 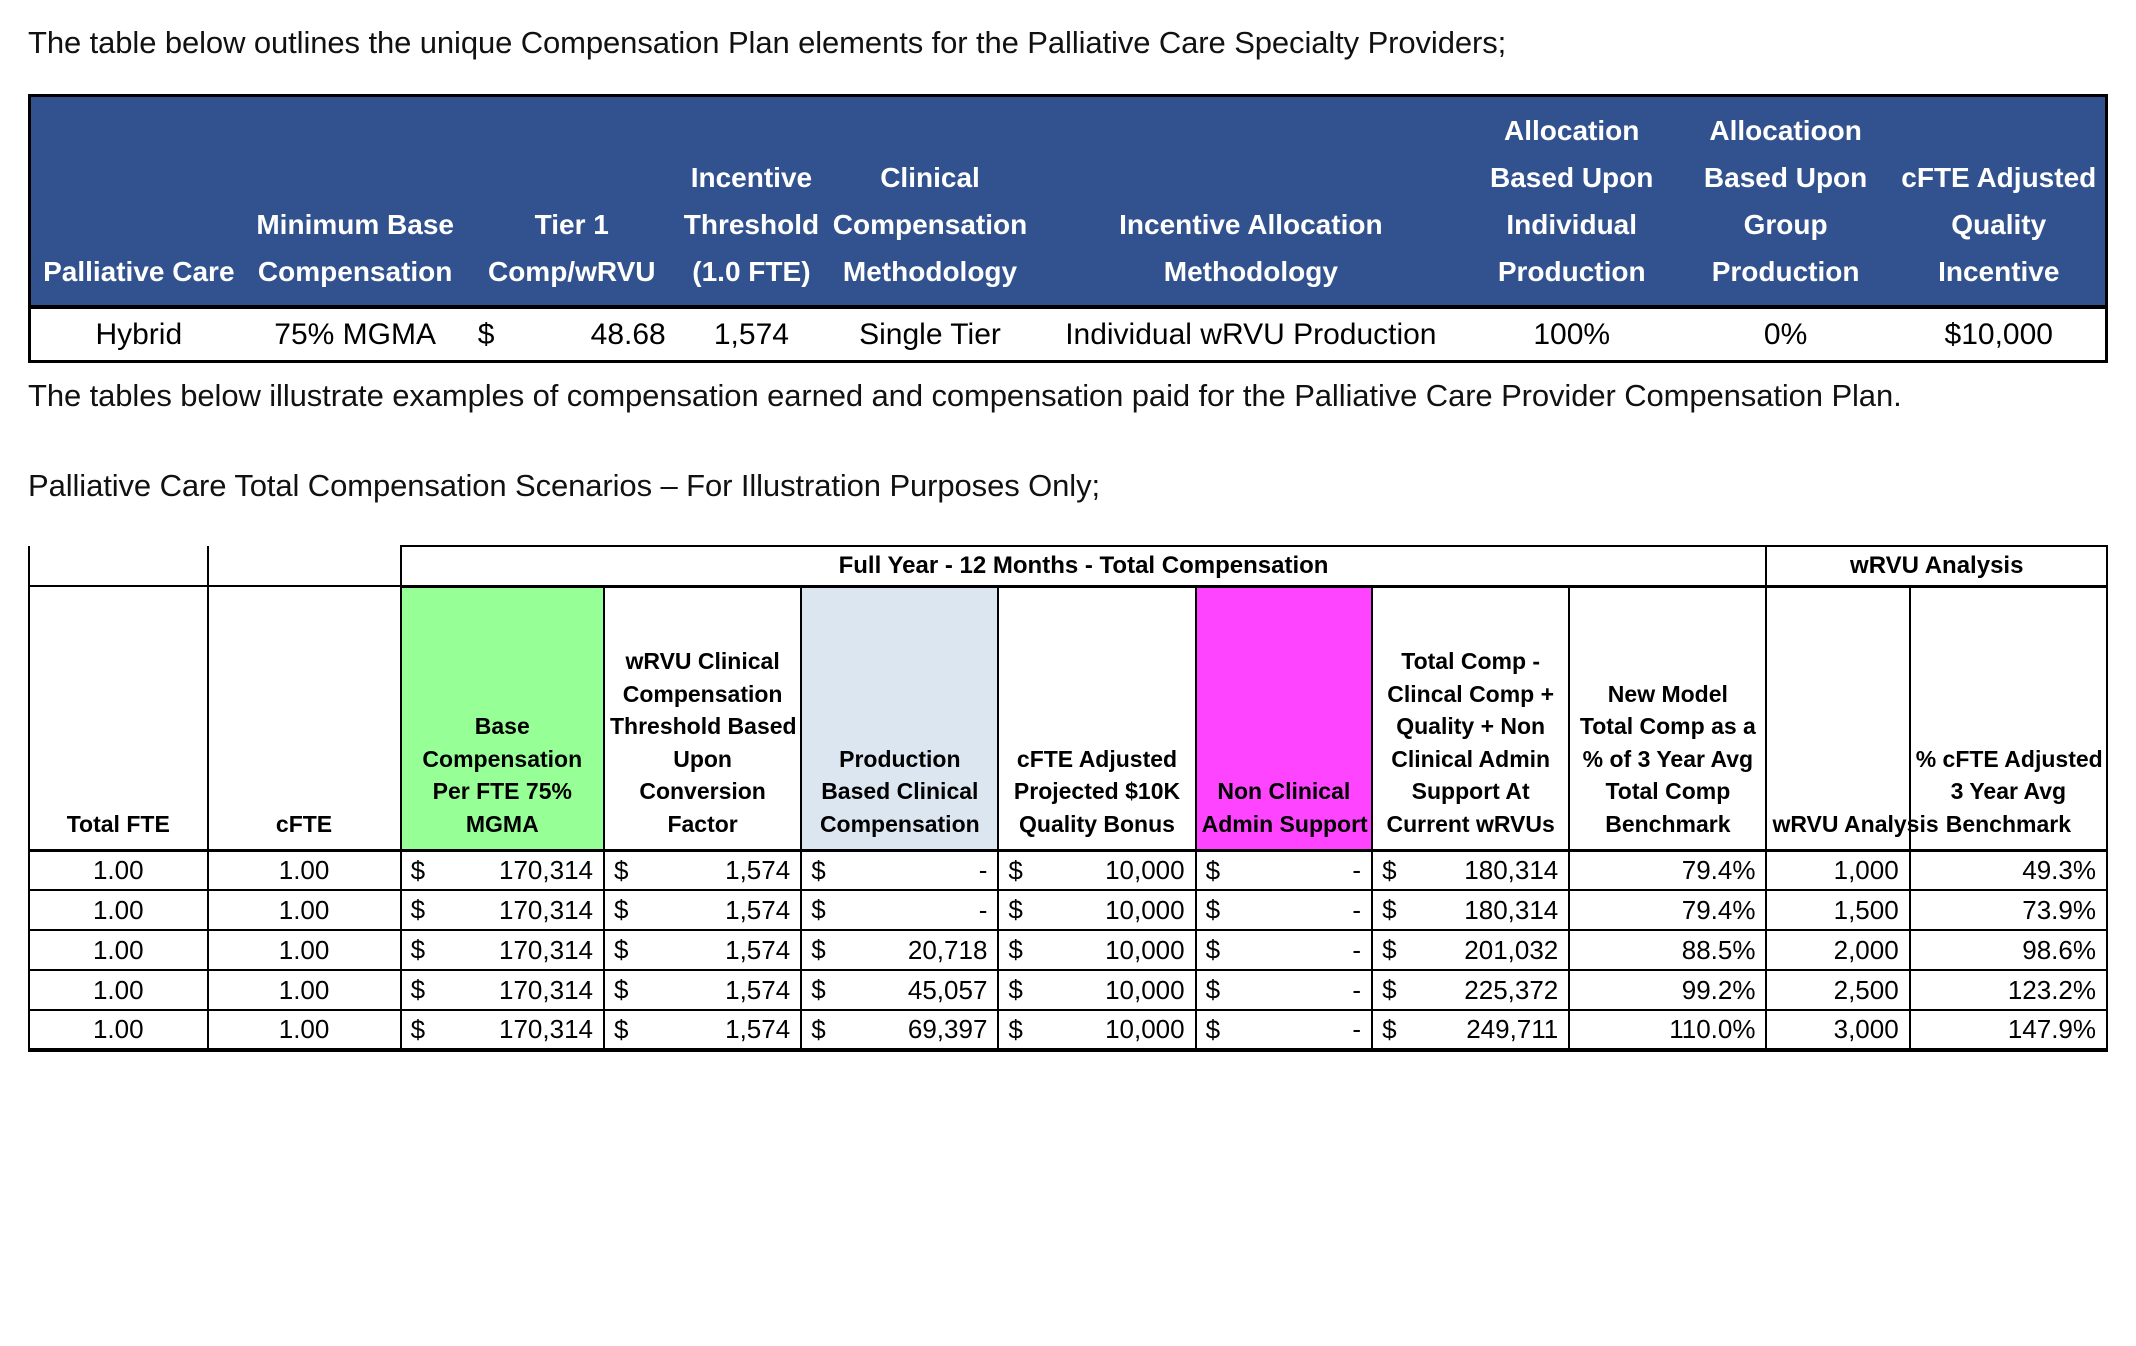 What do you see at coordinates (502, 718) in the screenshot?
I see `colhead-base-compensation: Base Compensation Per FTE 75% MGMA` at bounding box center [502, 718].